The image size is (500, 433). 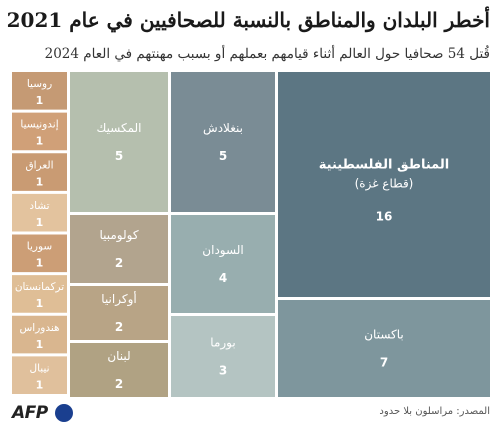 What do you see at coordinates (223, 278) in the screenshot?
I see `cell-value: 4` at bounding box center [223, 278].